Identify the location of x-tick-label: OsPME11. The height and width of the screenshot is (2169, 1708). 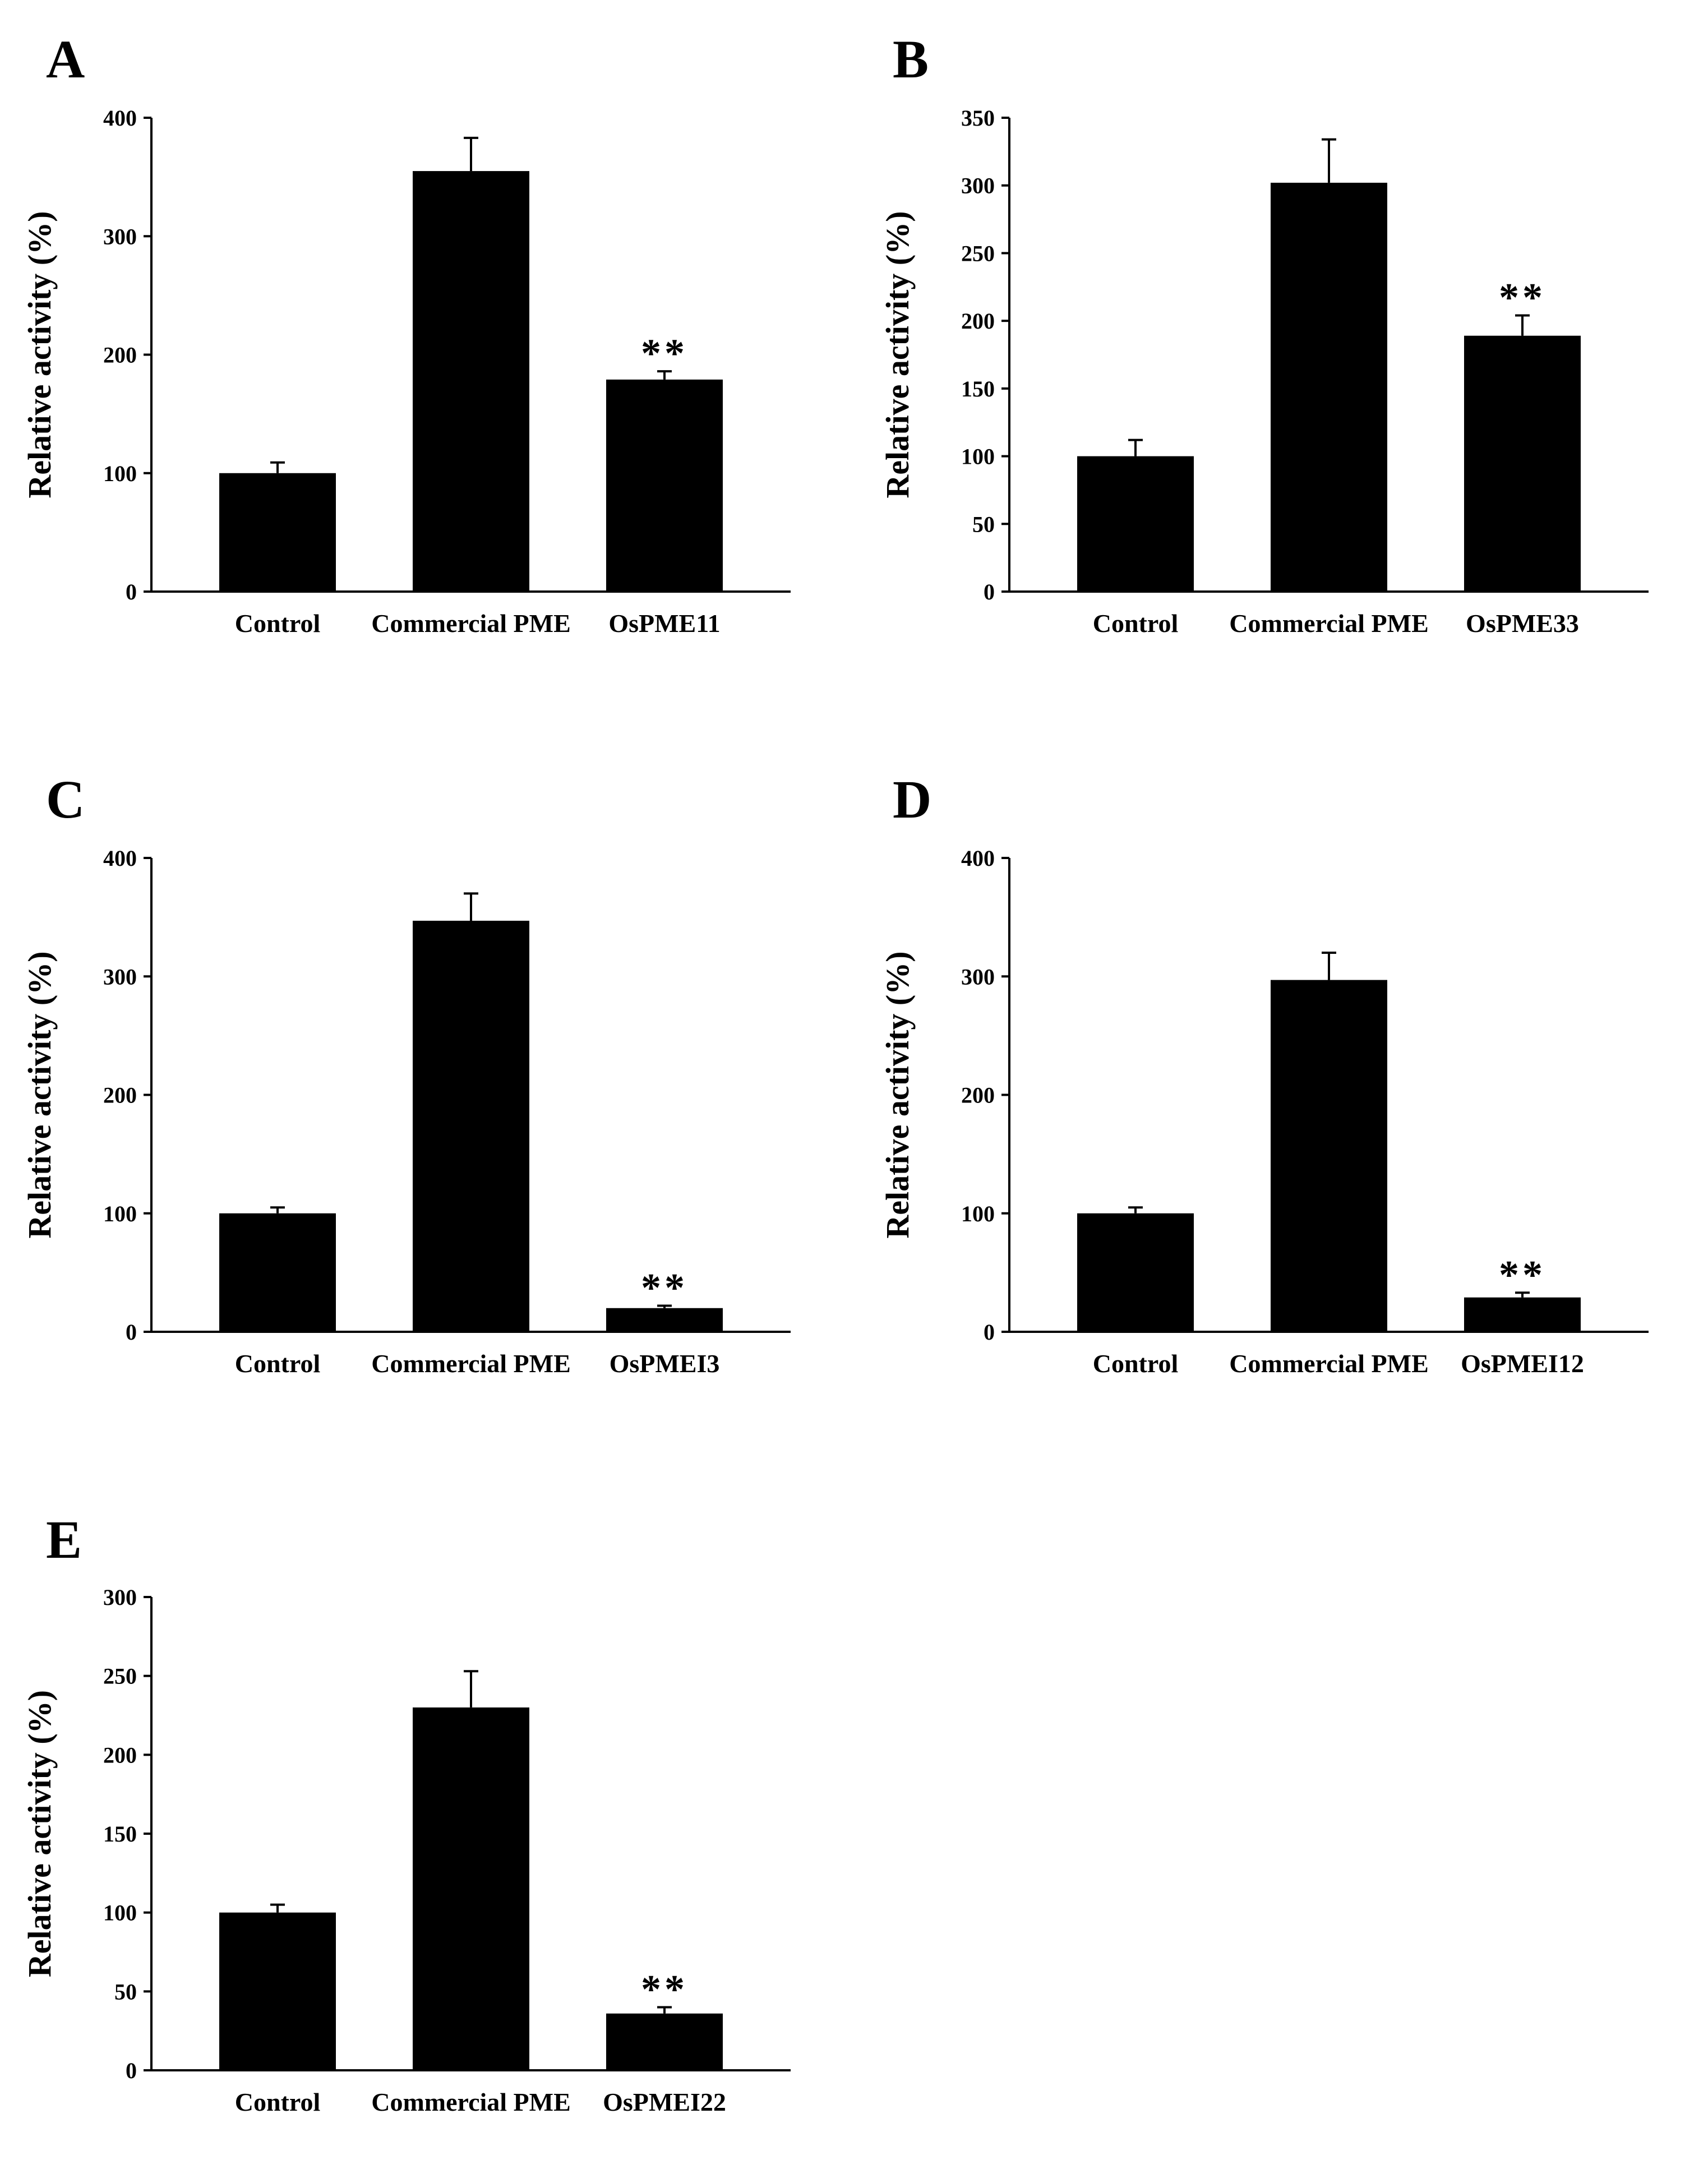
(664, 623).